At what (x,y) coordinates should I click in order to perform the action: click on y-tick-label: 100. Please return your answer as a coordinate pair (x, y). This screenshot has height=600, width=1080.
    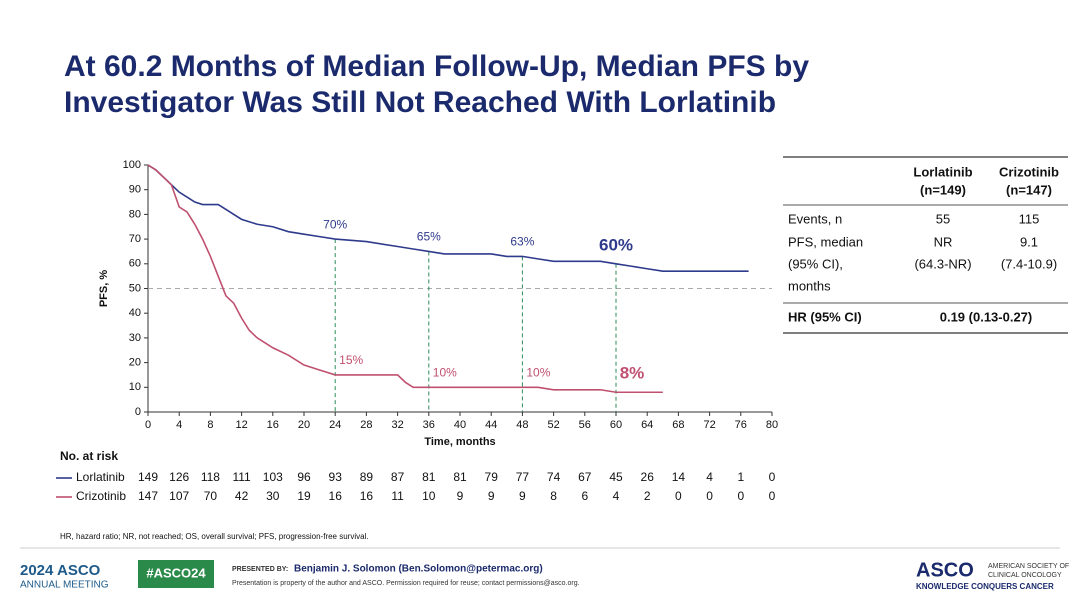
    Looking at the image, I should click on (132, 165).